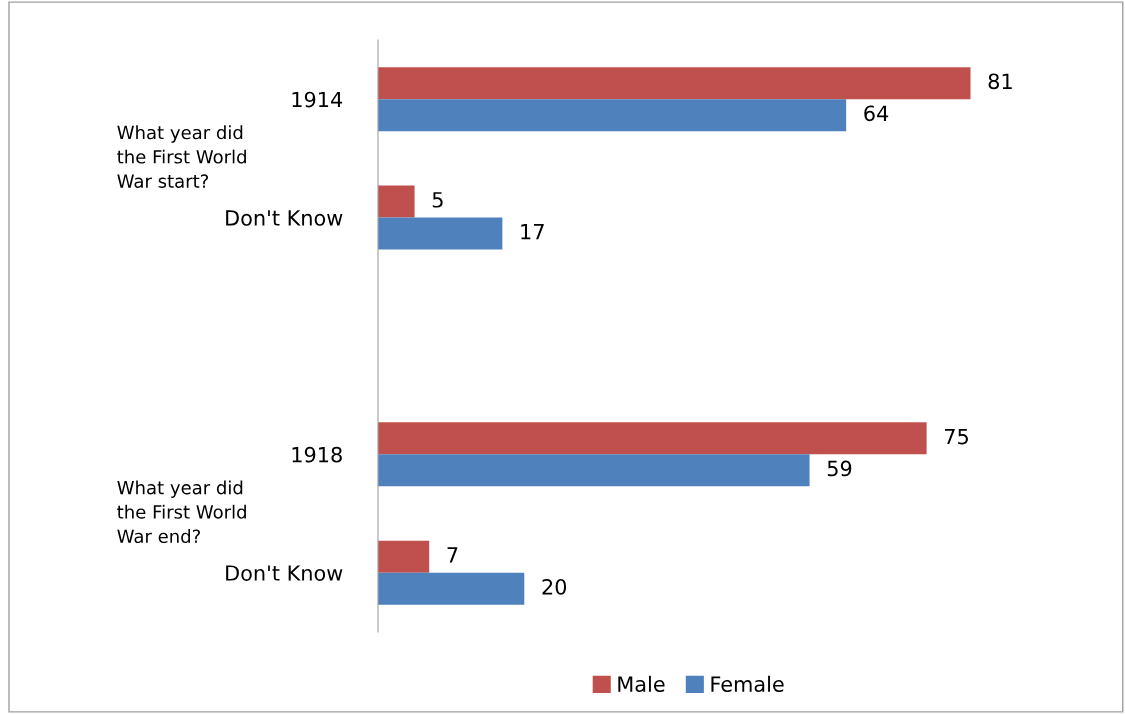  What do you see at coordinates (317, 99) in the screenshot?
I see `y-tick-label: 1914` at bounding box center [317, 99].